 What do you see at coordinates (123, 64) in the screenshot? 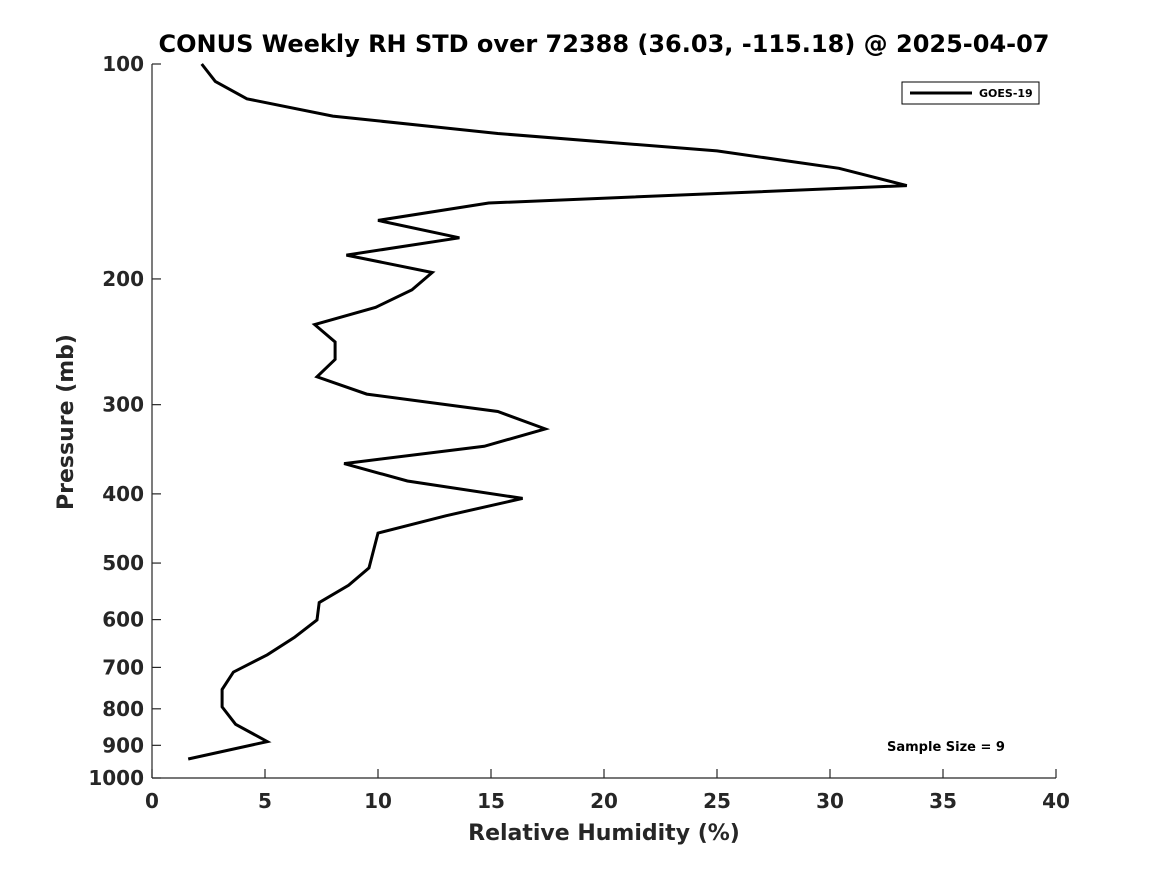
I see `y-tick-label: 100` at bounding box center [123, 64].